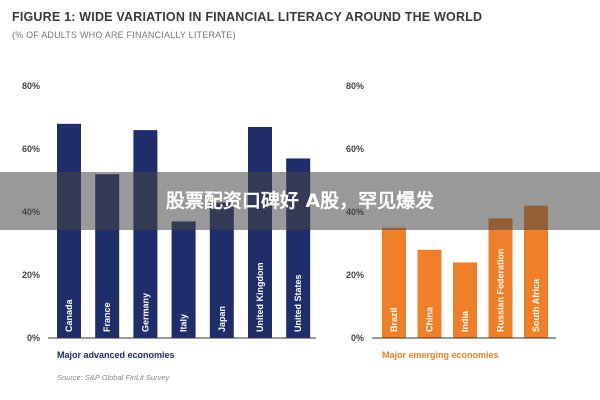 This screenshot has height=400, width=600. Describe the element at coordinates (440, 355) in the screenshot. I see `group-label: Major emerging economies` at that location.